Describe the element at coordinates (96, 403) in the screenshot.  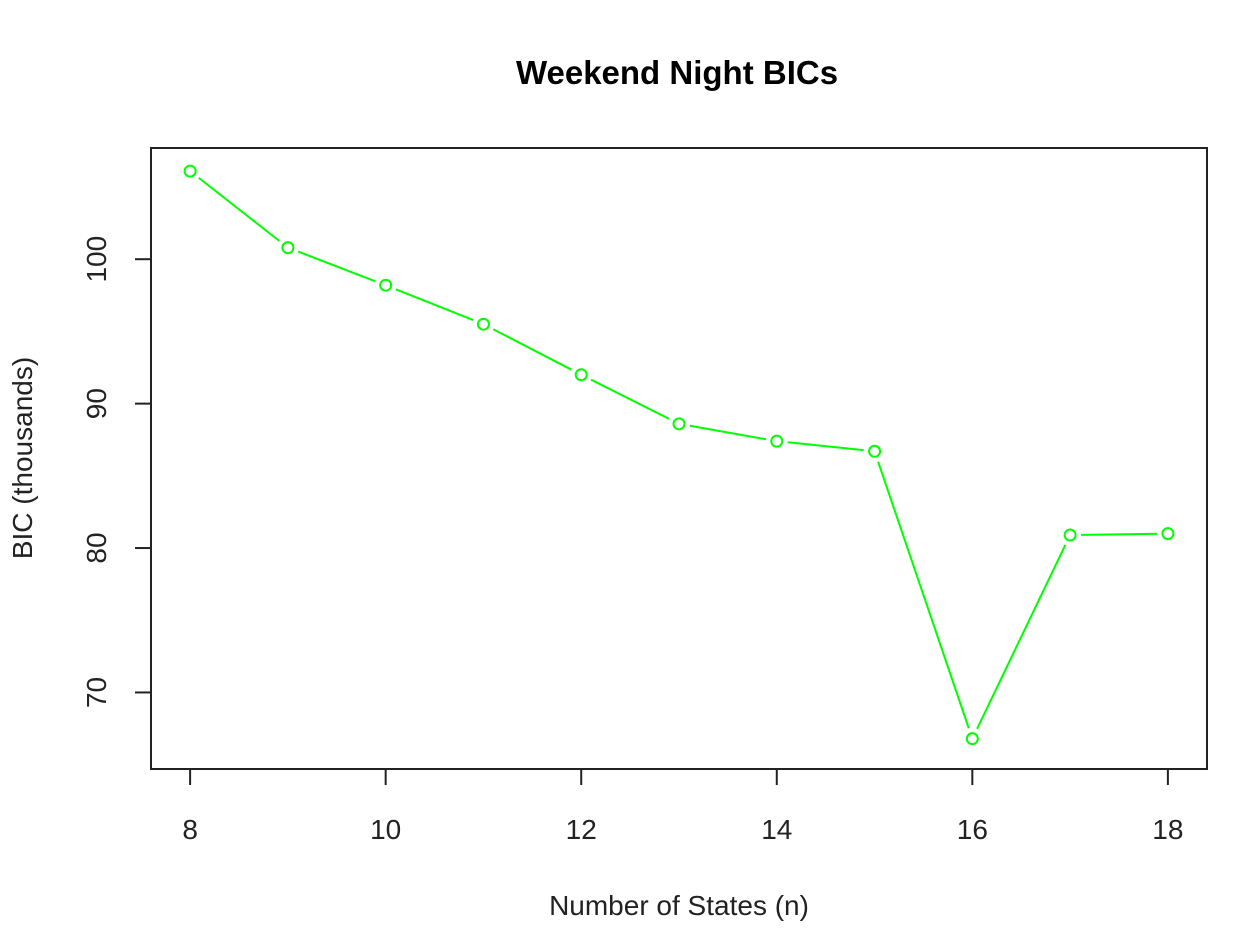
I see `y-tick-label-90: 90` at that location.